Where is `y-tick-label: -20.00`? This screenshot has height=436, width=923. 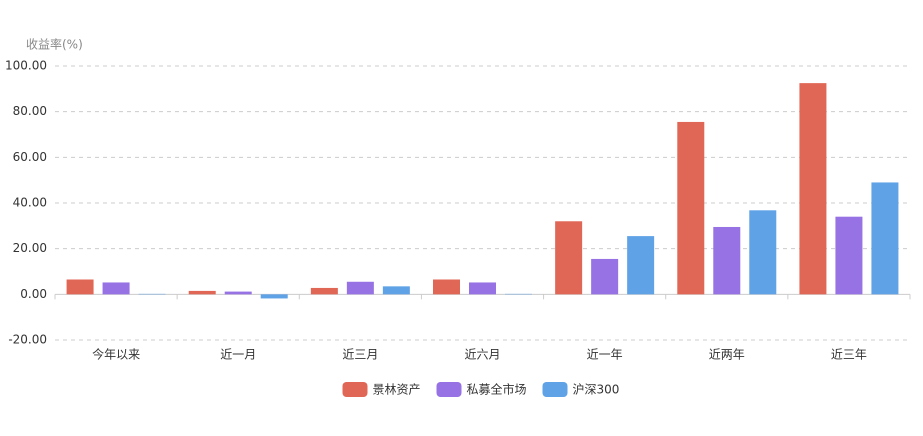
y-tick-label: -20.00 is located at coordinates (27, 340).